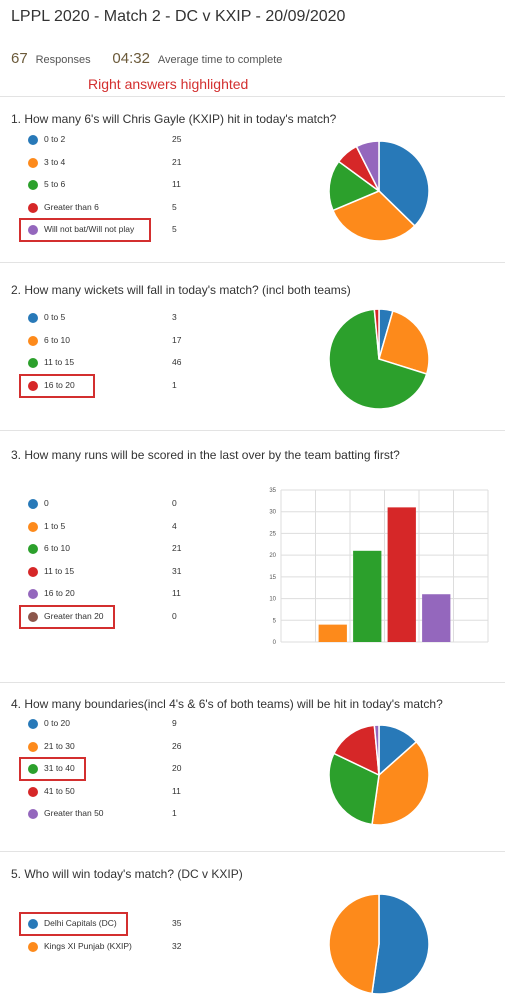 This screenshot has height=1006, width=505. I want to click on header-divider, so click(252, 96).